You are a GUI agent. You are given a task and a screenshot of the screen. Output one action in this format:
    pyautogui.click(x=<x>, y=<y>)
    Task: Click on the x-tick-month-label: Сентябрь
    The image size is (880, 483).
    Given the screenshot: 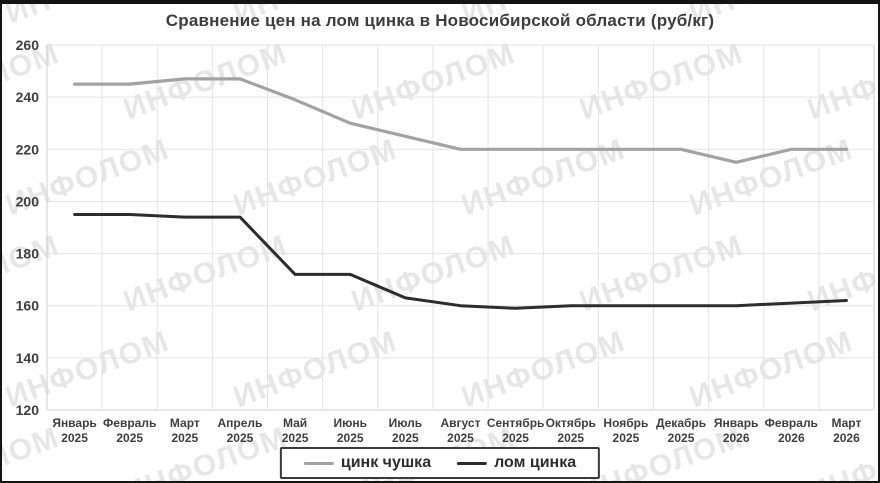 What is the action you would take?
    pyautogui.click(x=516, y=423)
    